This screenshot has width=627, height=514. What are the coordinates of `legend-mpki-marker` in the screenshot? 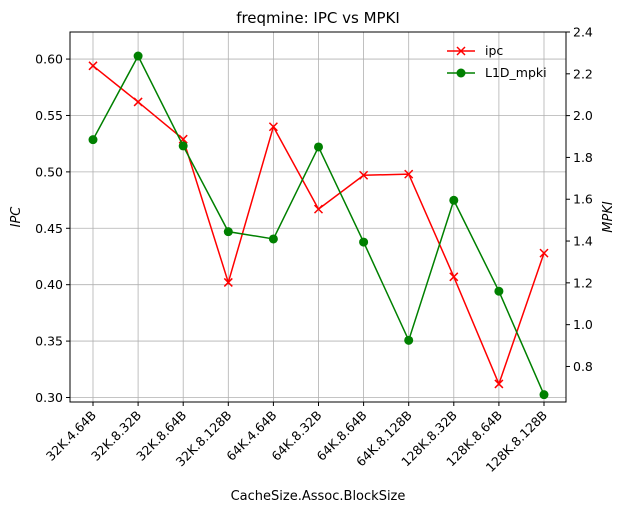 It's located at (461, 73).